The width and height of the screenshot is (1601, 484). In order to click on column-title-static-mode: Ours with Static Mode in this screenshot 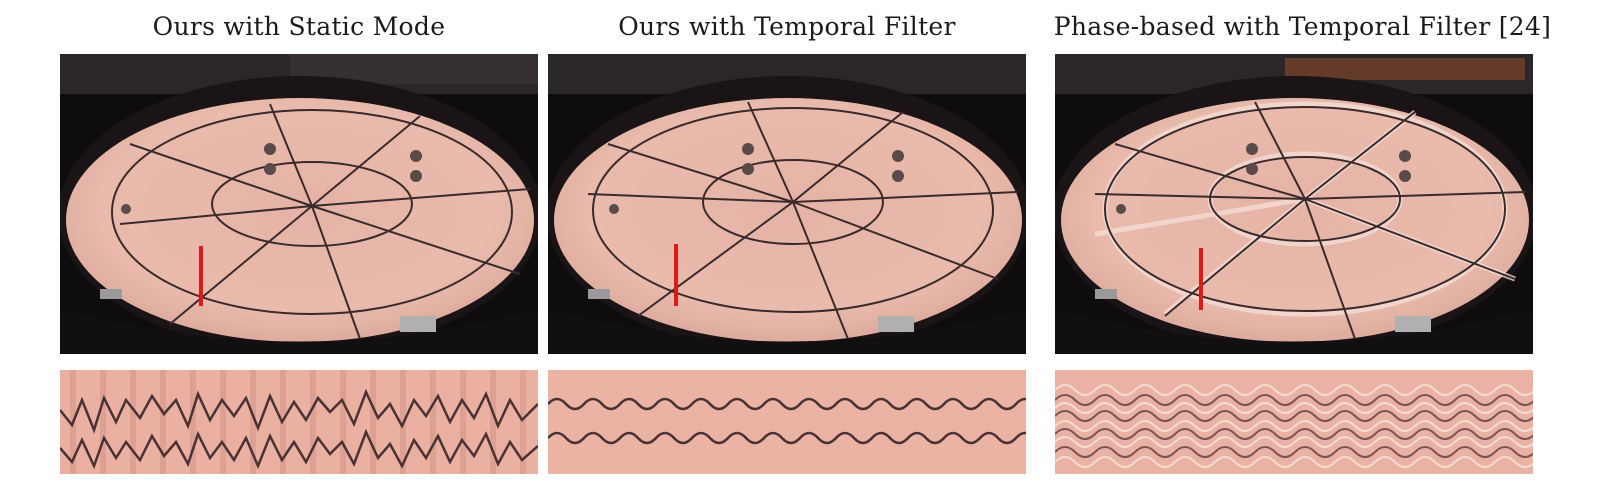, I will do `click(299, 26)`.